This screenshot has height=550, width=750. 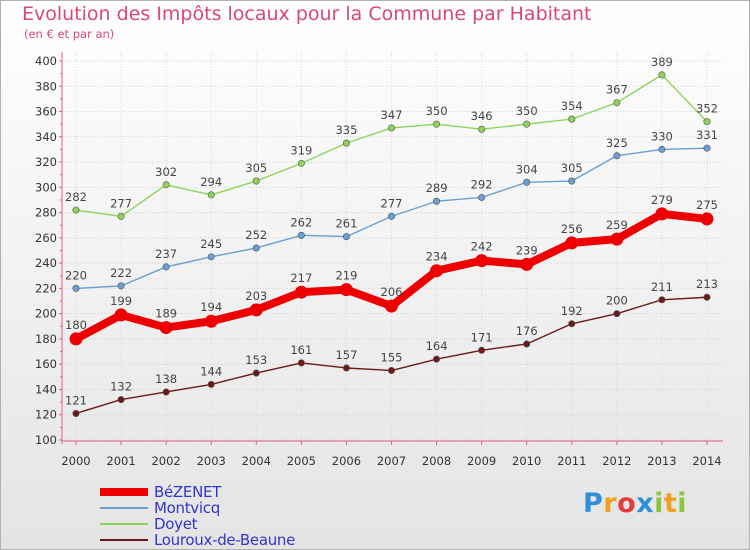 I want to click on data-label-montvicq: 325, so click(x=617, y=143).